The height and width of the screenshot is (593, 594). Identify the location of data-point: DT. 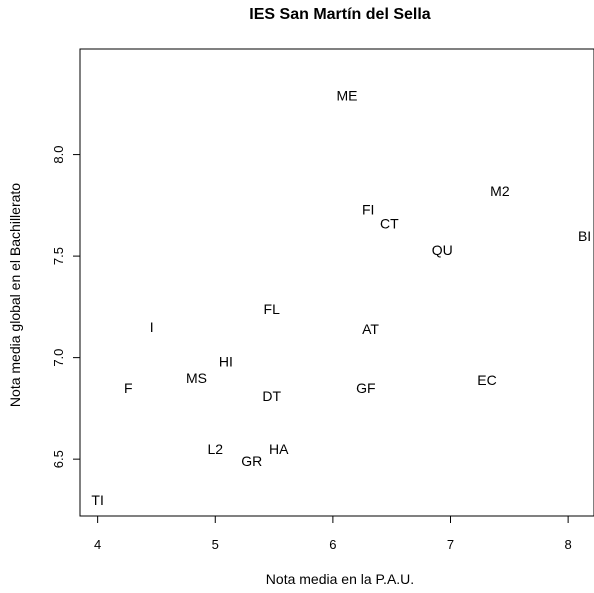
(271, 396).